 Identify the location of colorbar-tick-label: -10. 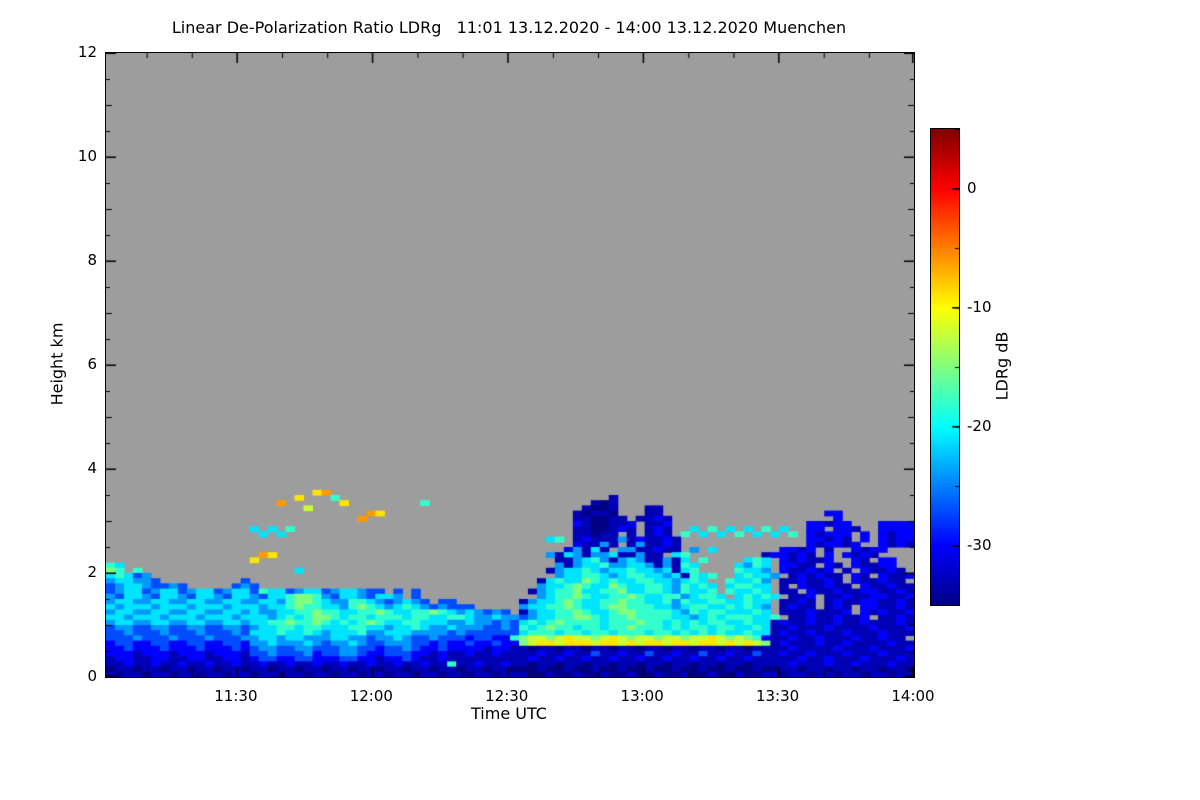
(979, 306).